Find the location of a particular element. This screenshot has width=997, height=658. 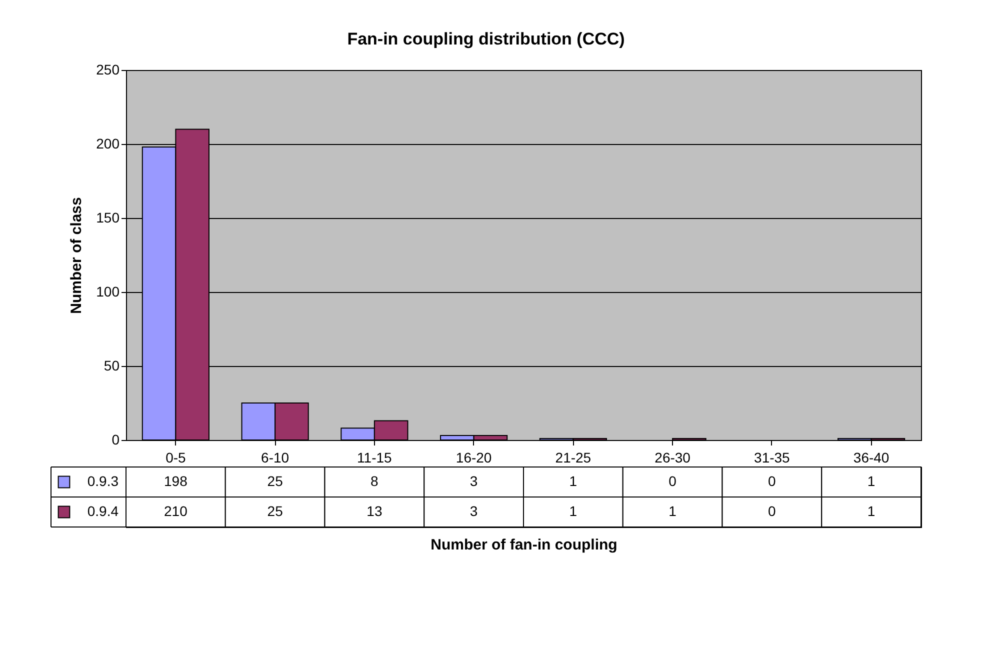

y-tick-label: 100 is located at coordinates (108, 292).